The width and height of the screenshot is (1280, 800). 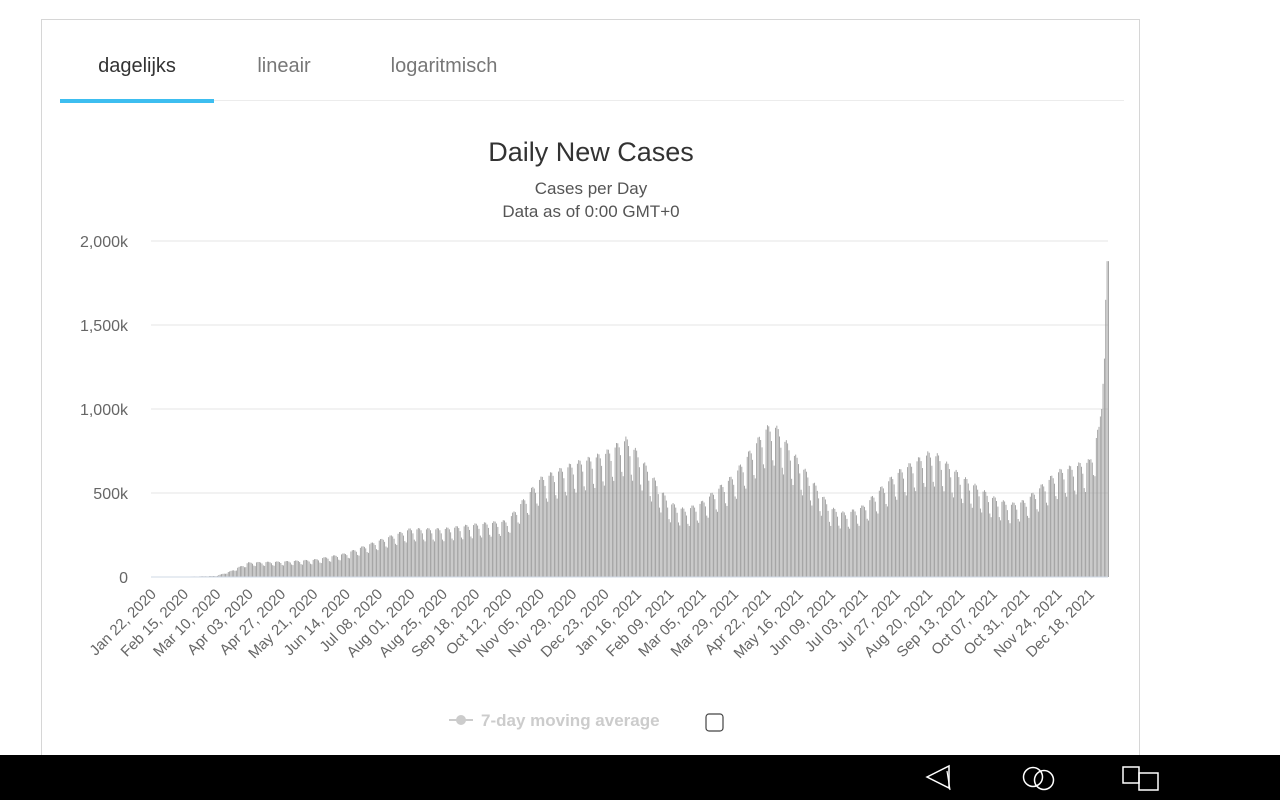 What do you see at coordinates (104, 326) in the screenshot?
I see `y-tick-label: 1,500k` at bounding box center [104, 326].